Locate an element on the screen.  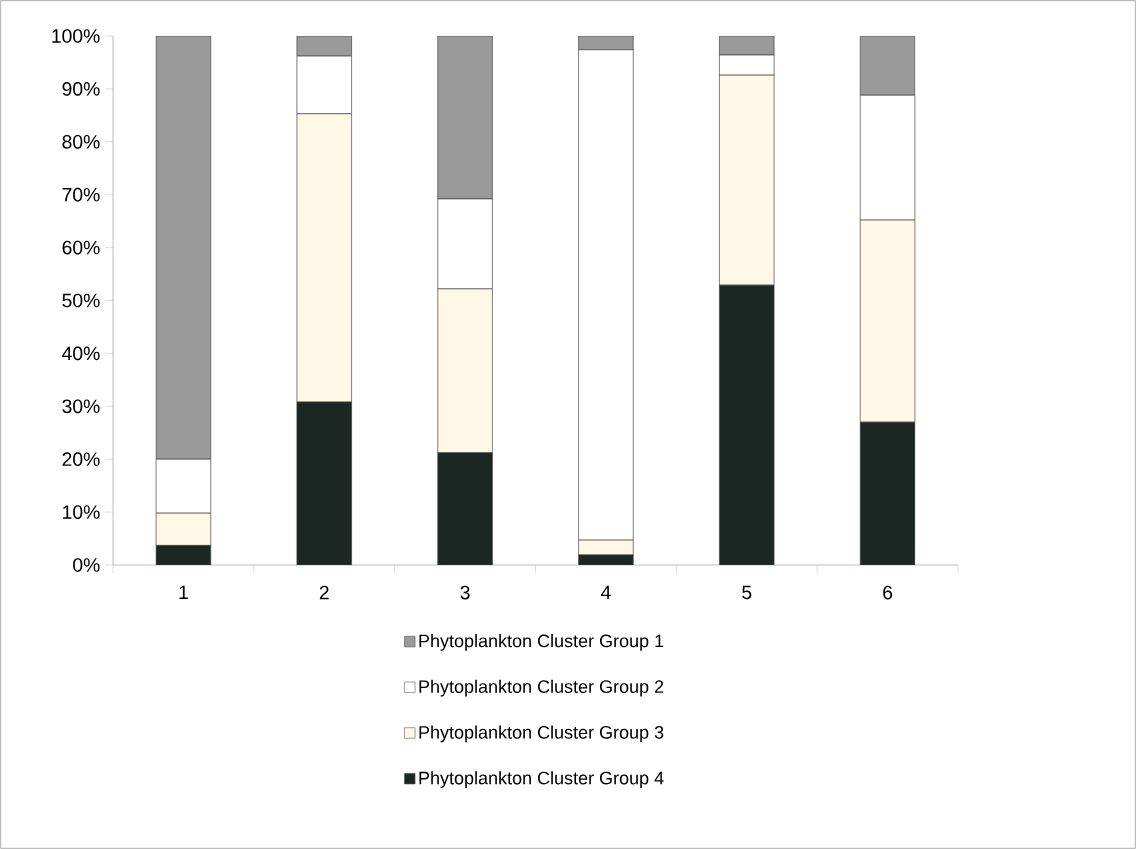
y-tick-label: 40% is located at coordinates (81, 353).